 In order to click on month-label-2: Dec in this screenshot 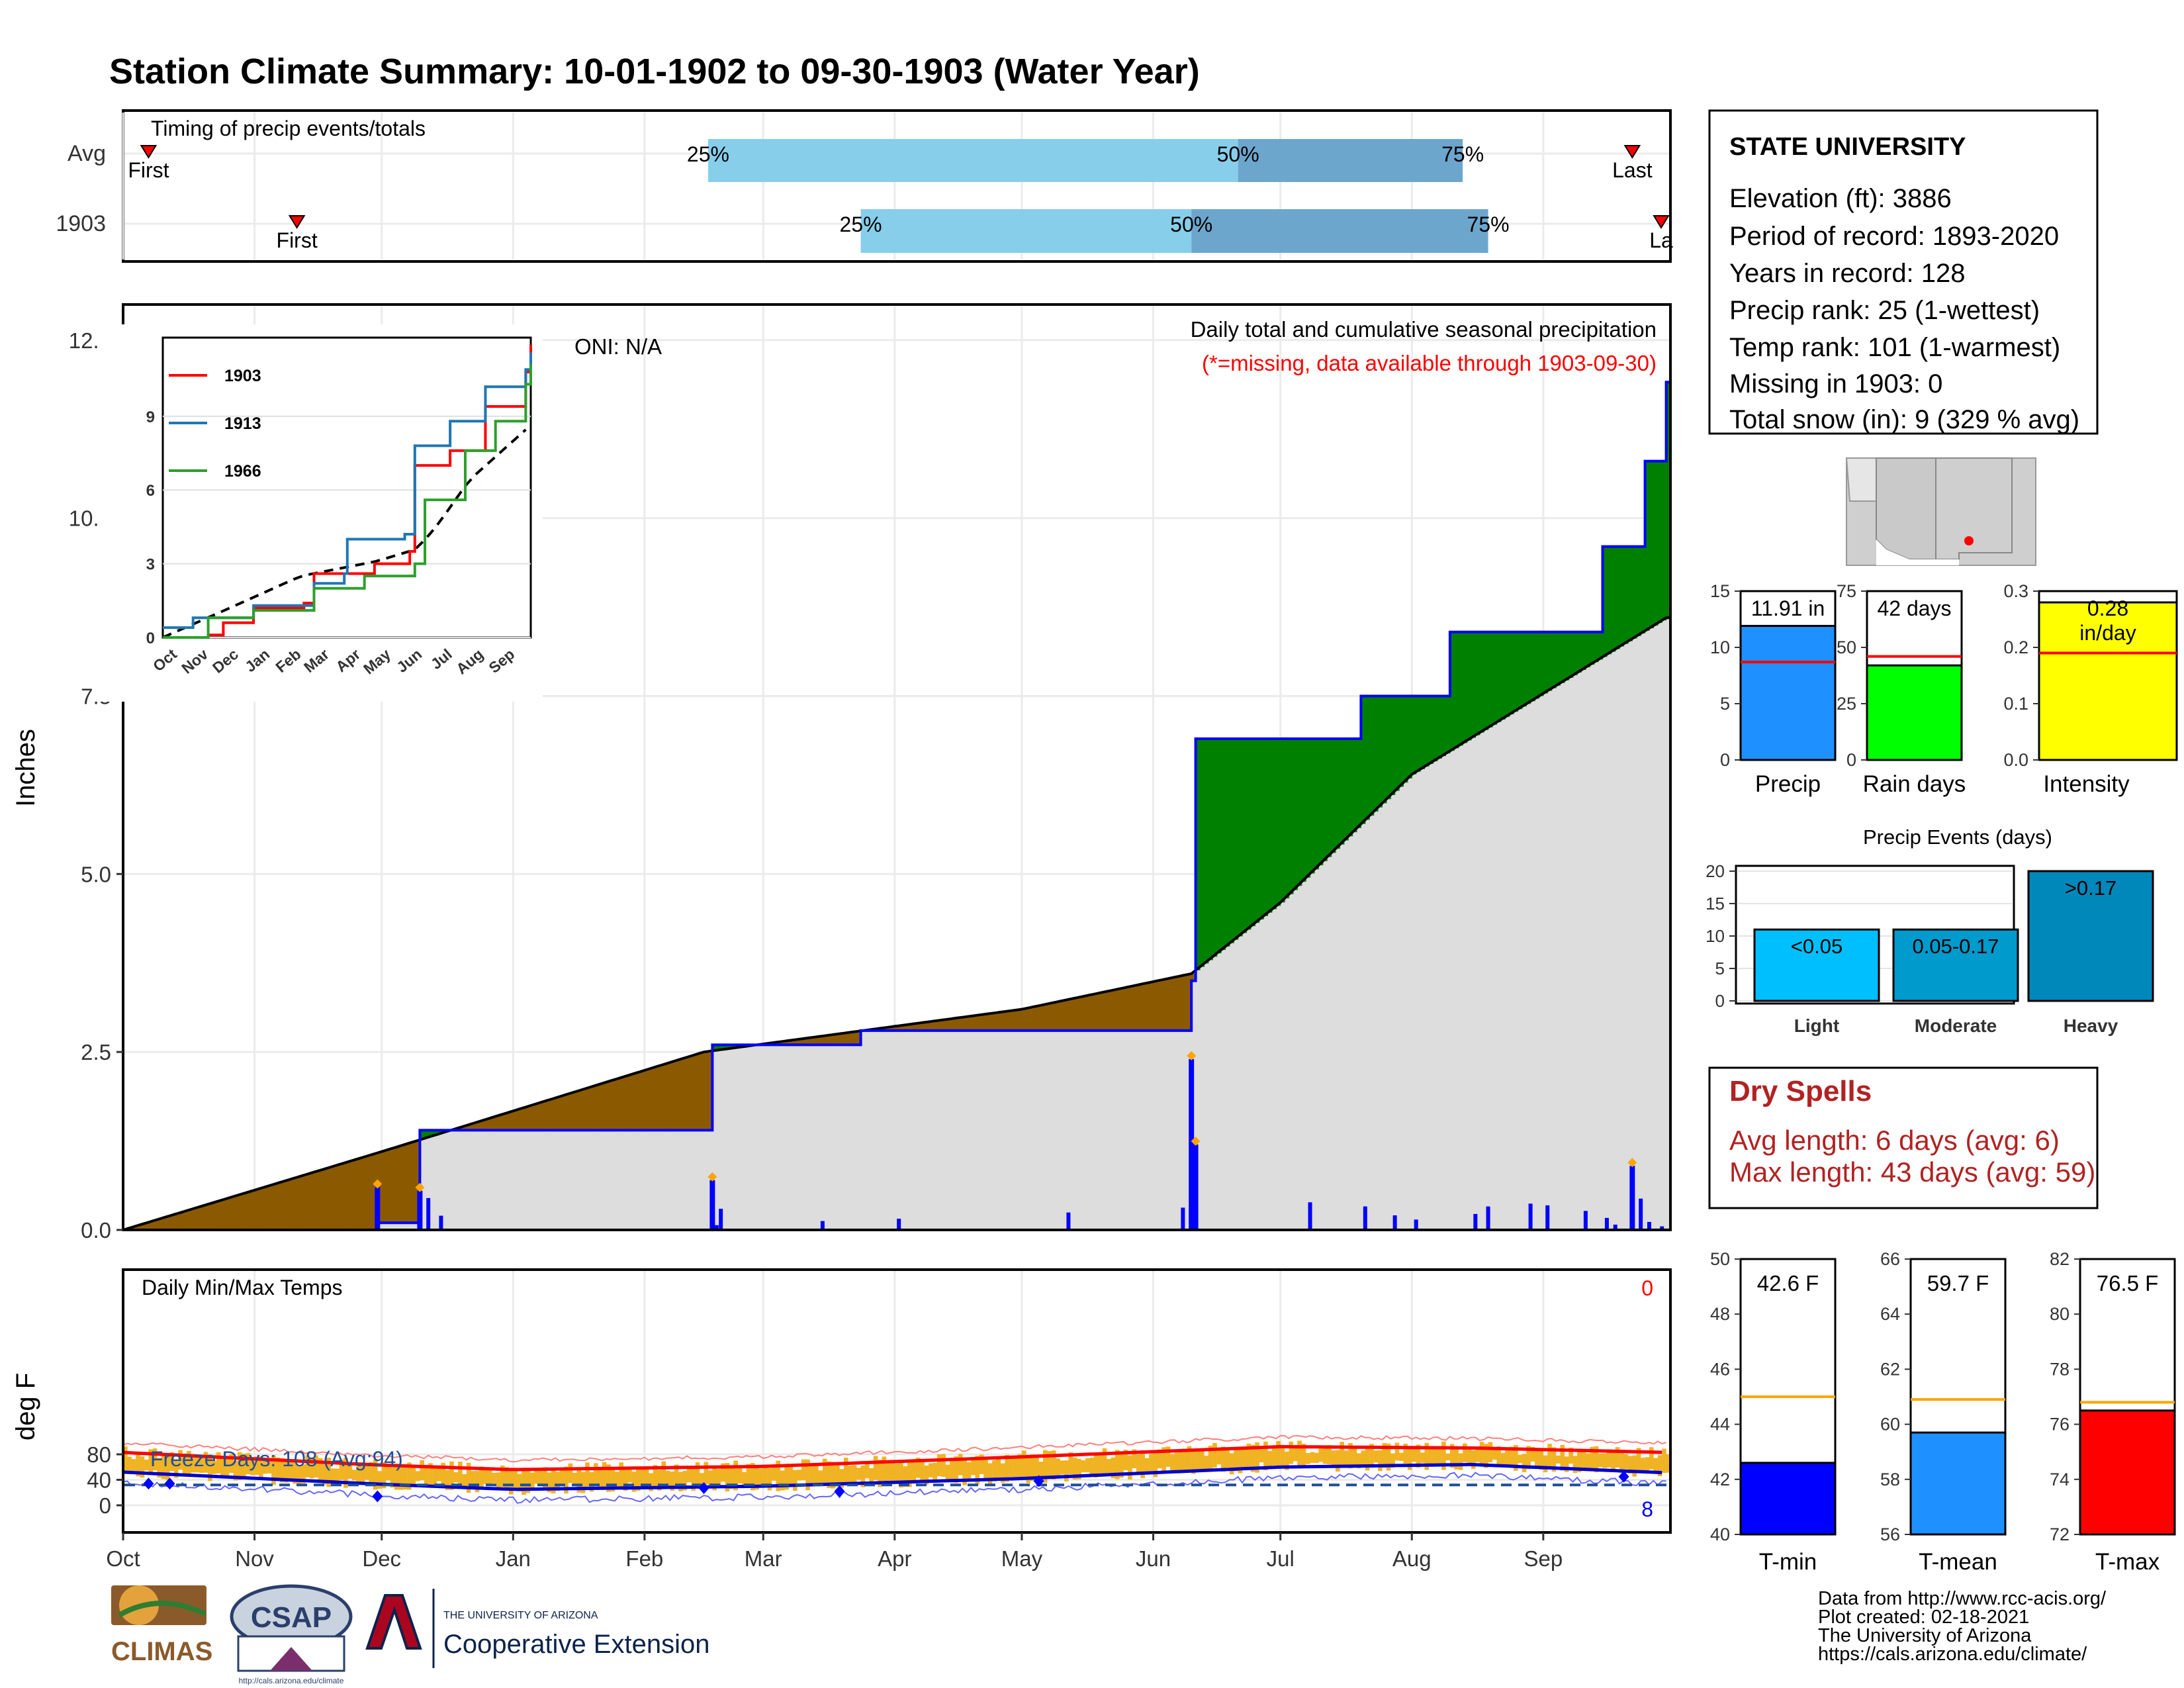, I will do `click(381, 1558)`.